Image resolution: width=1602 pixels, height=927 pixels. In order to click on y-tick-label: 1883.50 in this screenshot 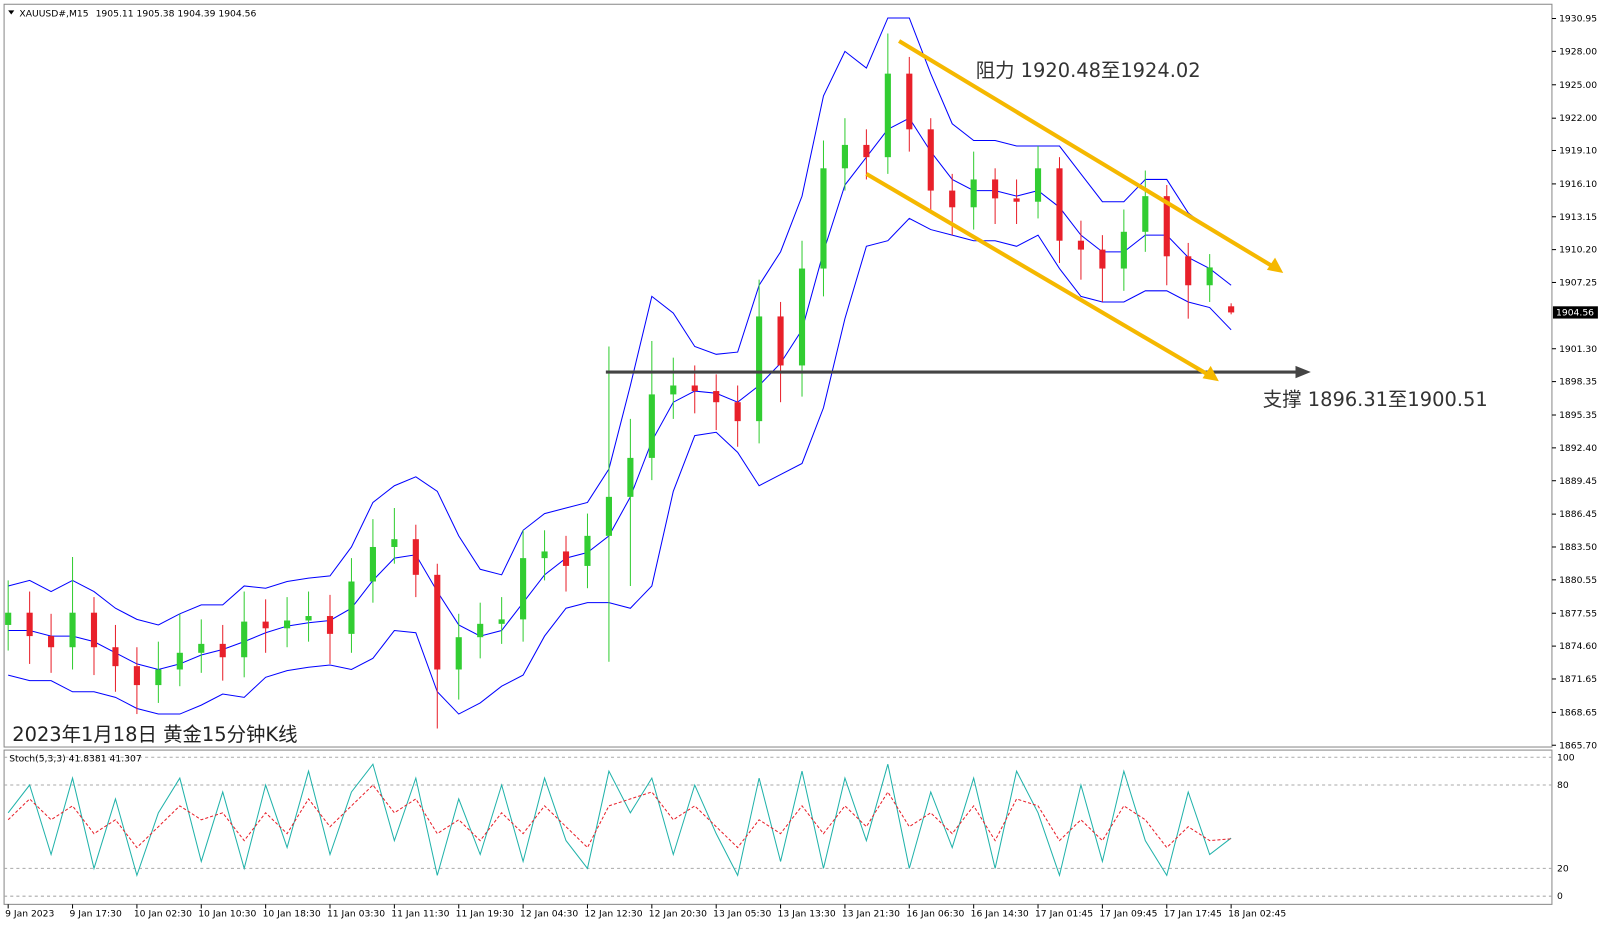, I will do `click(1578, 547)`.